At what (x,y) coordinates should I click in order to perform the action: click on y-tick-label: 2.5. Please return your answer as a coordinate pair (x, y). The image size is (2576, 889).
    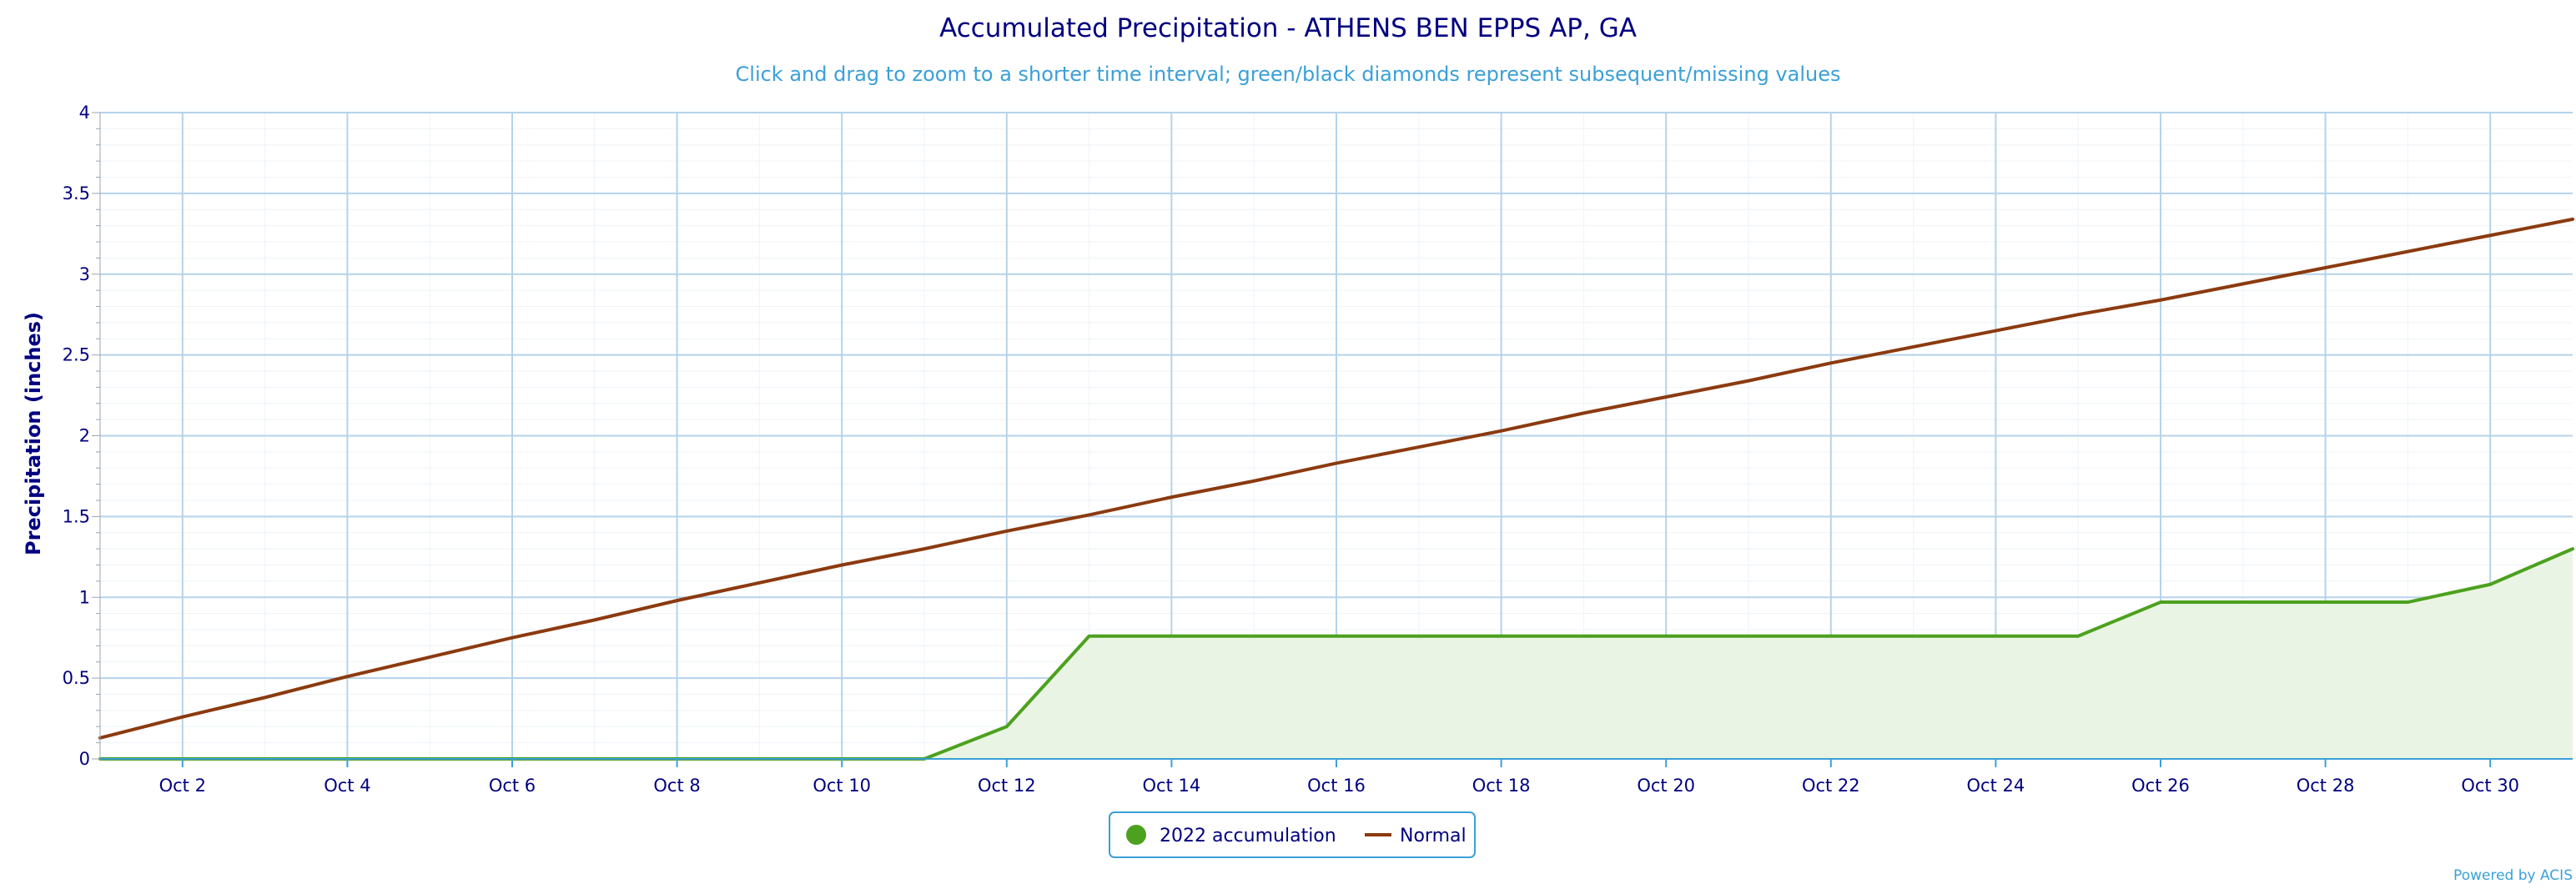
    Looking at the image, I should click on (76, 355).